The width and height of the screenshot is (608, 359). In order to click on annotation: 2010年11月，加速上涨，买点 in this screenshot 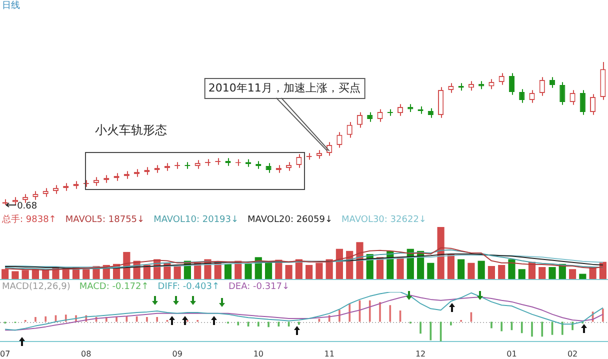, I will do `click(284, 87)`.